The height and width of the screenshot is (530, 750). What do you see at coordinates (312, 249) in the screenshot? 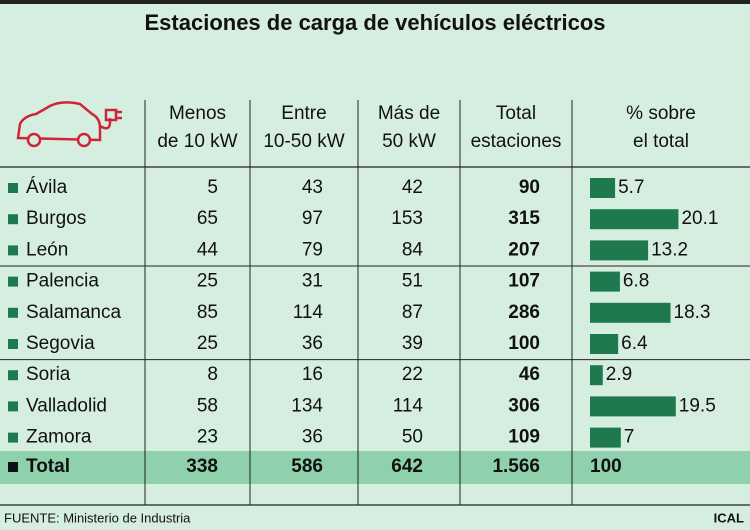
I see `cell-value: 79` at bounding box center [312, 249].